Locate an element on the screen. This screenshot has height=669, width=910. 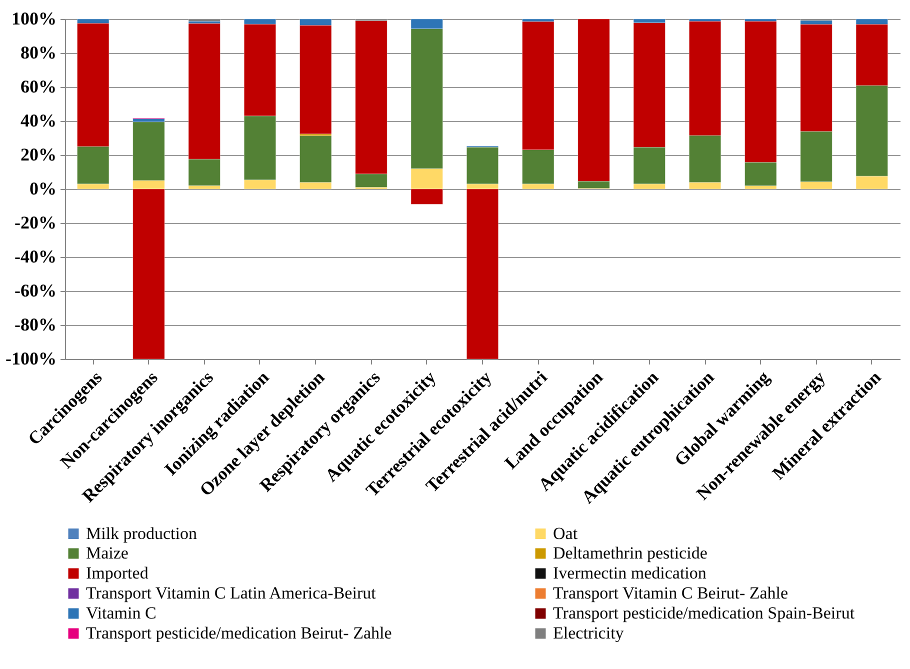
y-tick-label: 20% is located at coordinates (38, 154).